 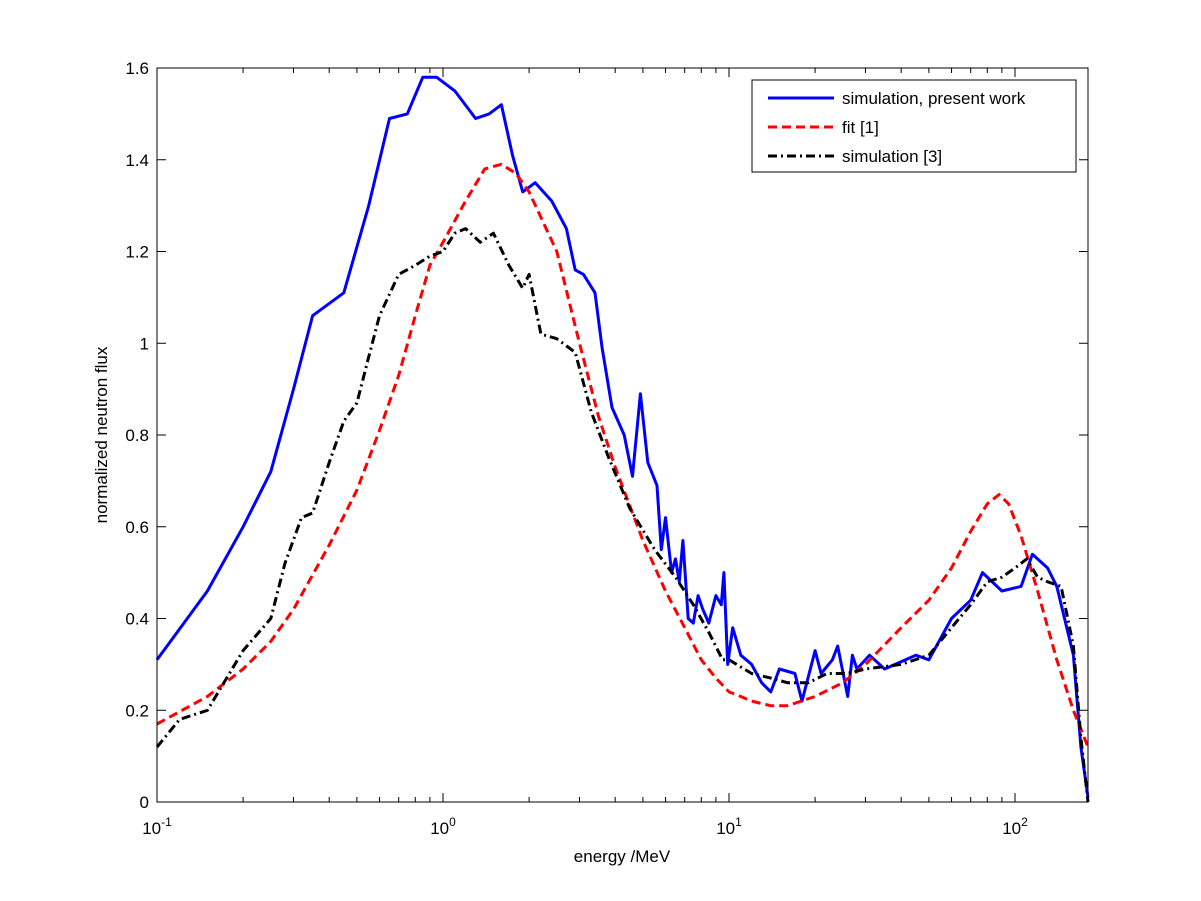 What do you see at coordinates (144, 802) in the screenshot?
I see `y-tick-label: 0` at bounding box center [144, 802].